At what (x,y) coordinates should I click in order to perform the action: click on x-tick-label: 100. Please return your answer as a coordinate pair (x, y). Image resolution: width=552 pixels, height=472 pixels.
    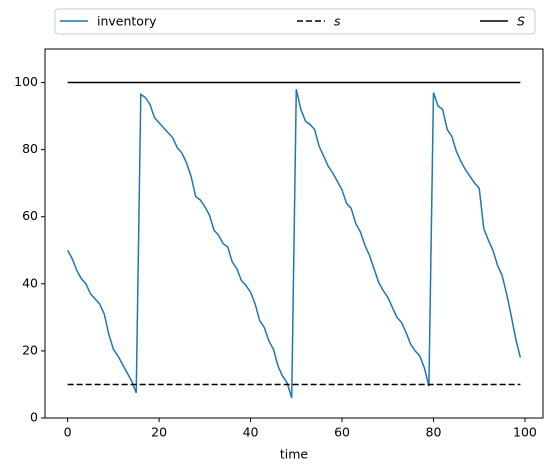
    Looking at the image, I should click on (525, 432).